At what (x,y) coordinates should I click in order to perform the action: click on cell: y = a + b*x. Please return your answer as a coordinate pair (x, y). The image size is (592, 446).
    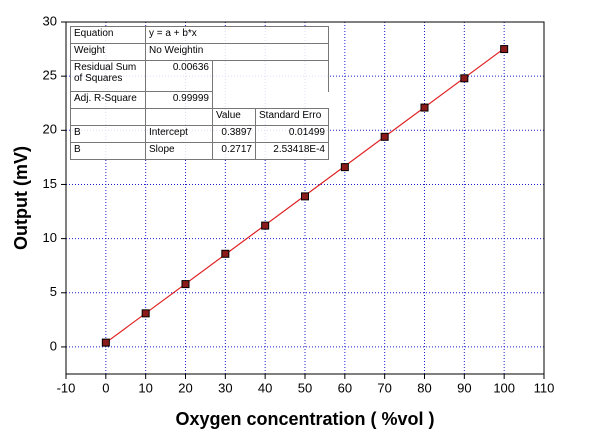
    Looking at the image, I should click on (237, 35).